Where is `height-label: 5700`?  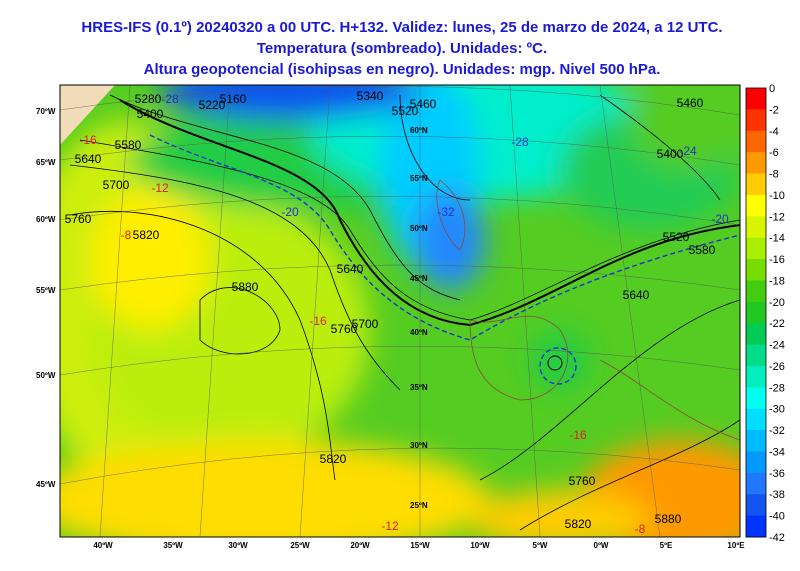 height-label: 5700 is located at coordinates (116, 185).